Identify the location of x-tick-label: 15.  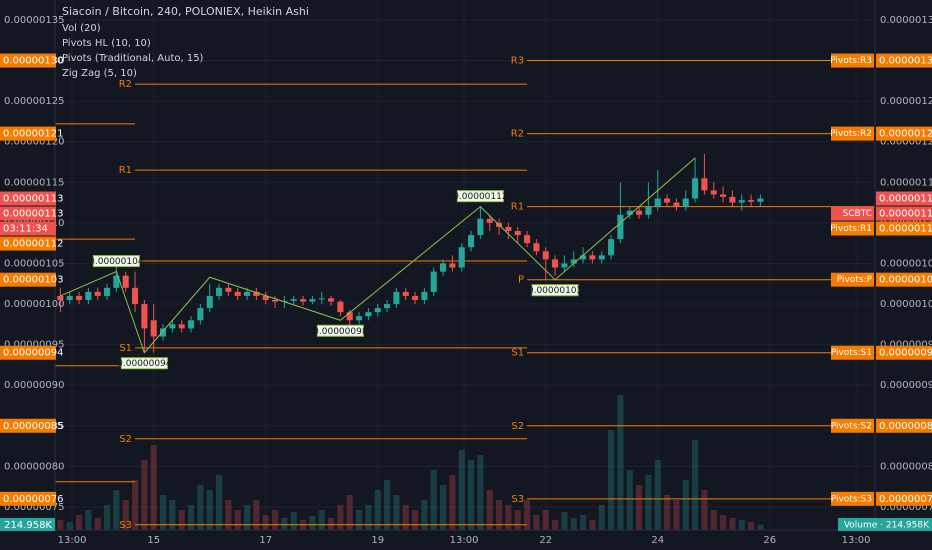
(153, 540).